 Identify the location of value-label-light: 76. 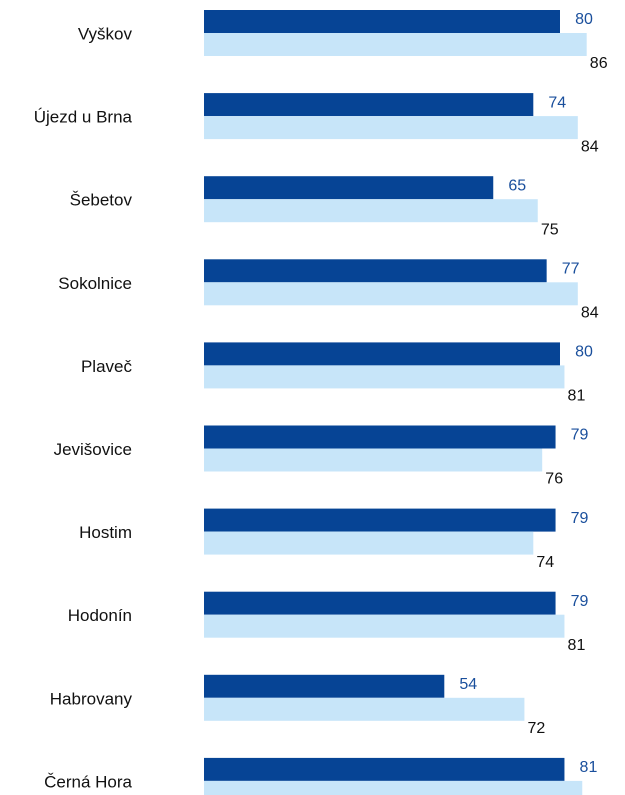
(554, 479).